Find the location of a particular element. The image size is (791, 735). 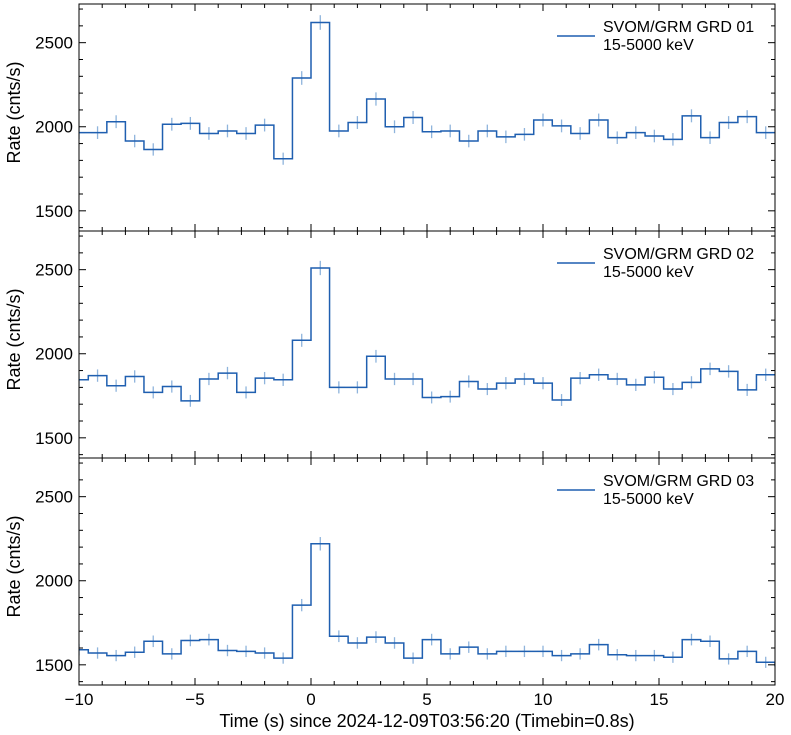

x-tick-label: −10 is located at coordinates (79, 699).